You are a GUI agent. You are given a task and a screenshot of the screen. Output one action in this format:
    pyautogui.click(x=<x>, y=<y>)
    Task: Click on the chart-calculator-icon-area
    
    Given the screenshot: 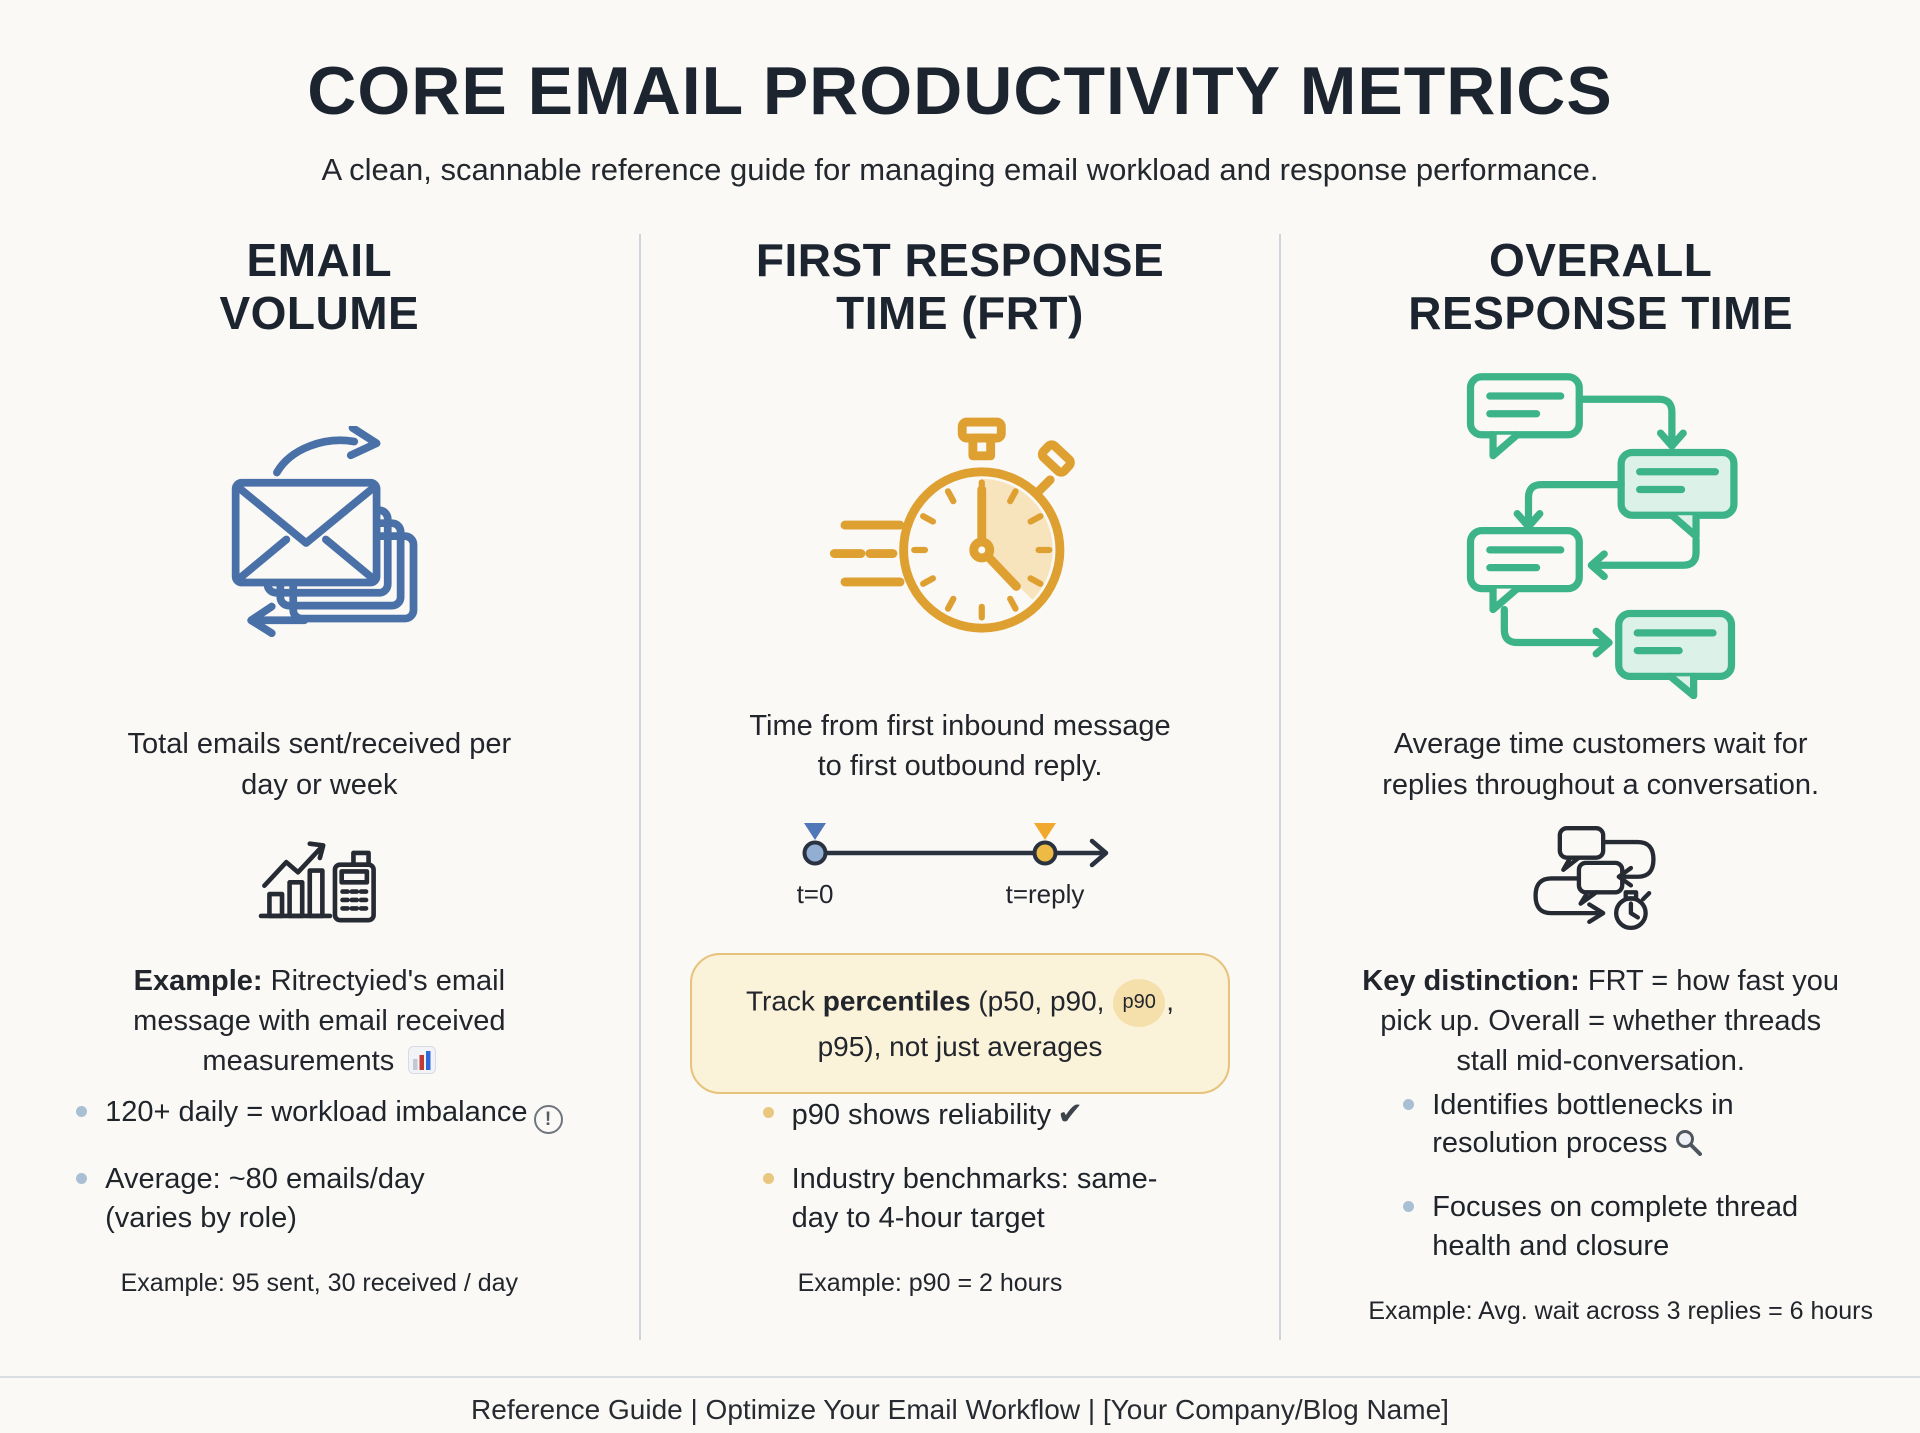 What is the action you would take?
    pyautogui.click(x=319, y=881)
    